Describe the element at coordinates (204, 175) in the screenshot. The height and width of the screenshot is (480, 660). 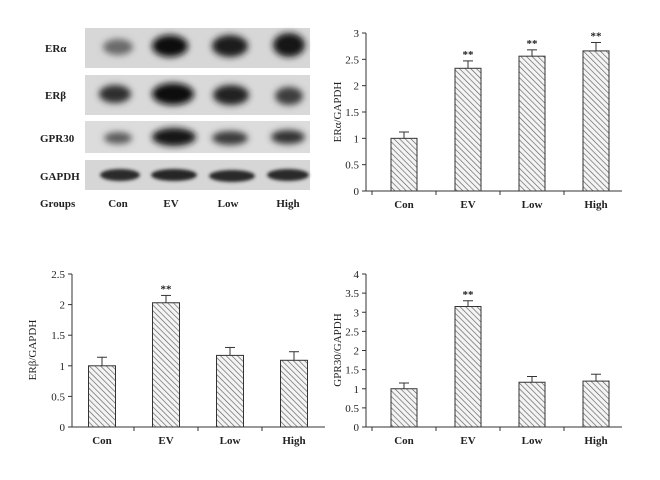
I see `blot-bands-gapdh` at that location.